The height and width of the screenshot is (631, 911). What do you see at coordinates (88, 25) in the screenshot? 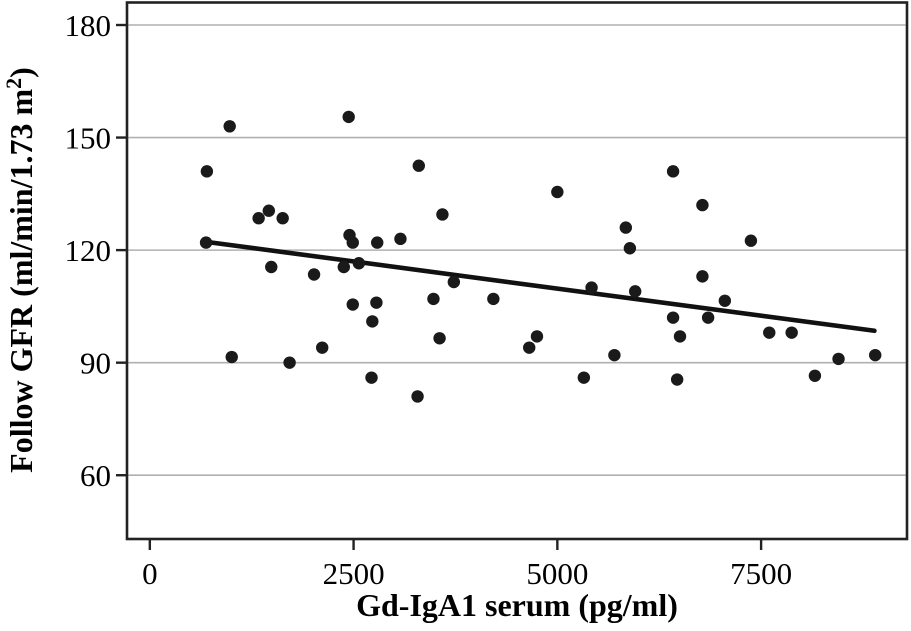
I see `y-tick-label: 180` at bounding box center [88, 25].